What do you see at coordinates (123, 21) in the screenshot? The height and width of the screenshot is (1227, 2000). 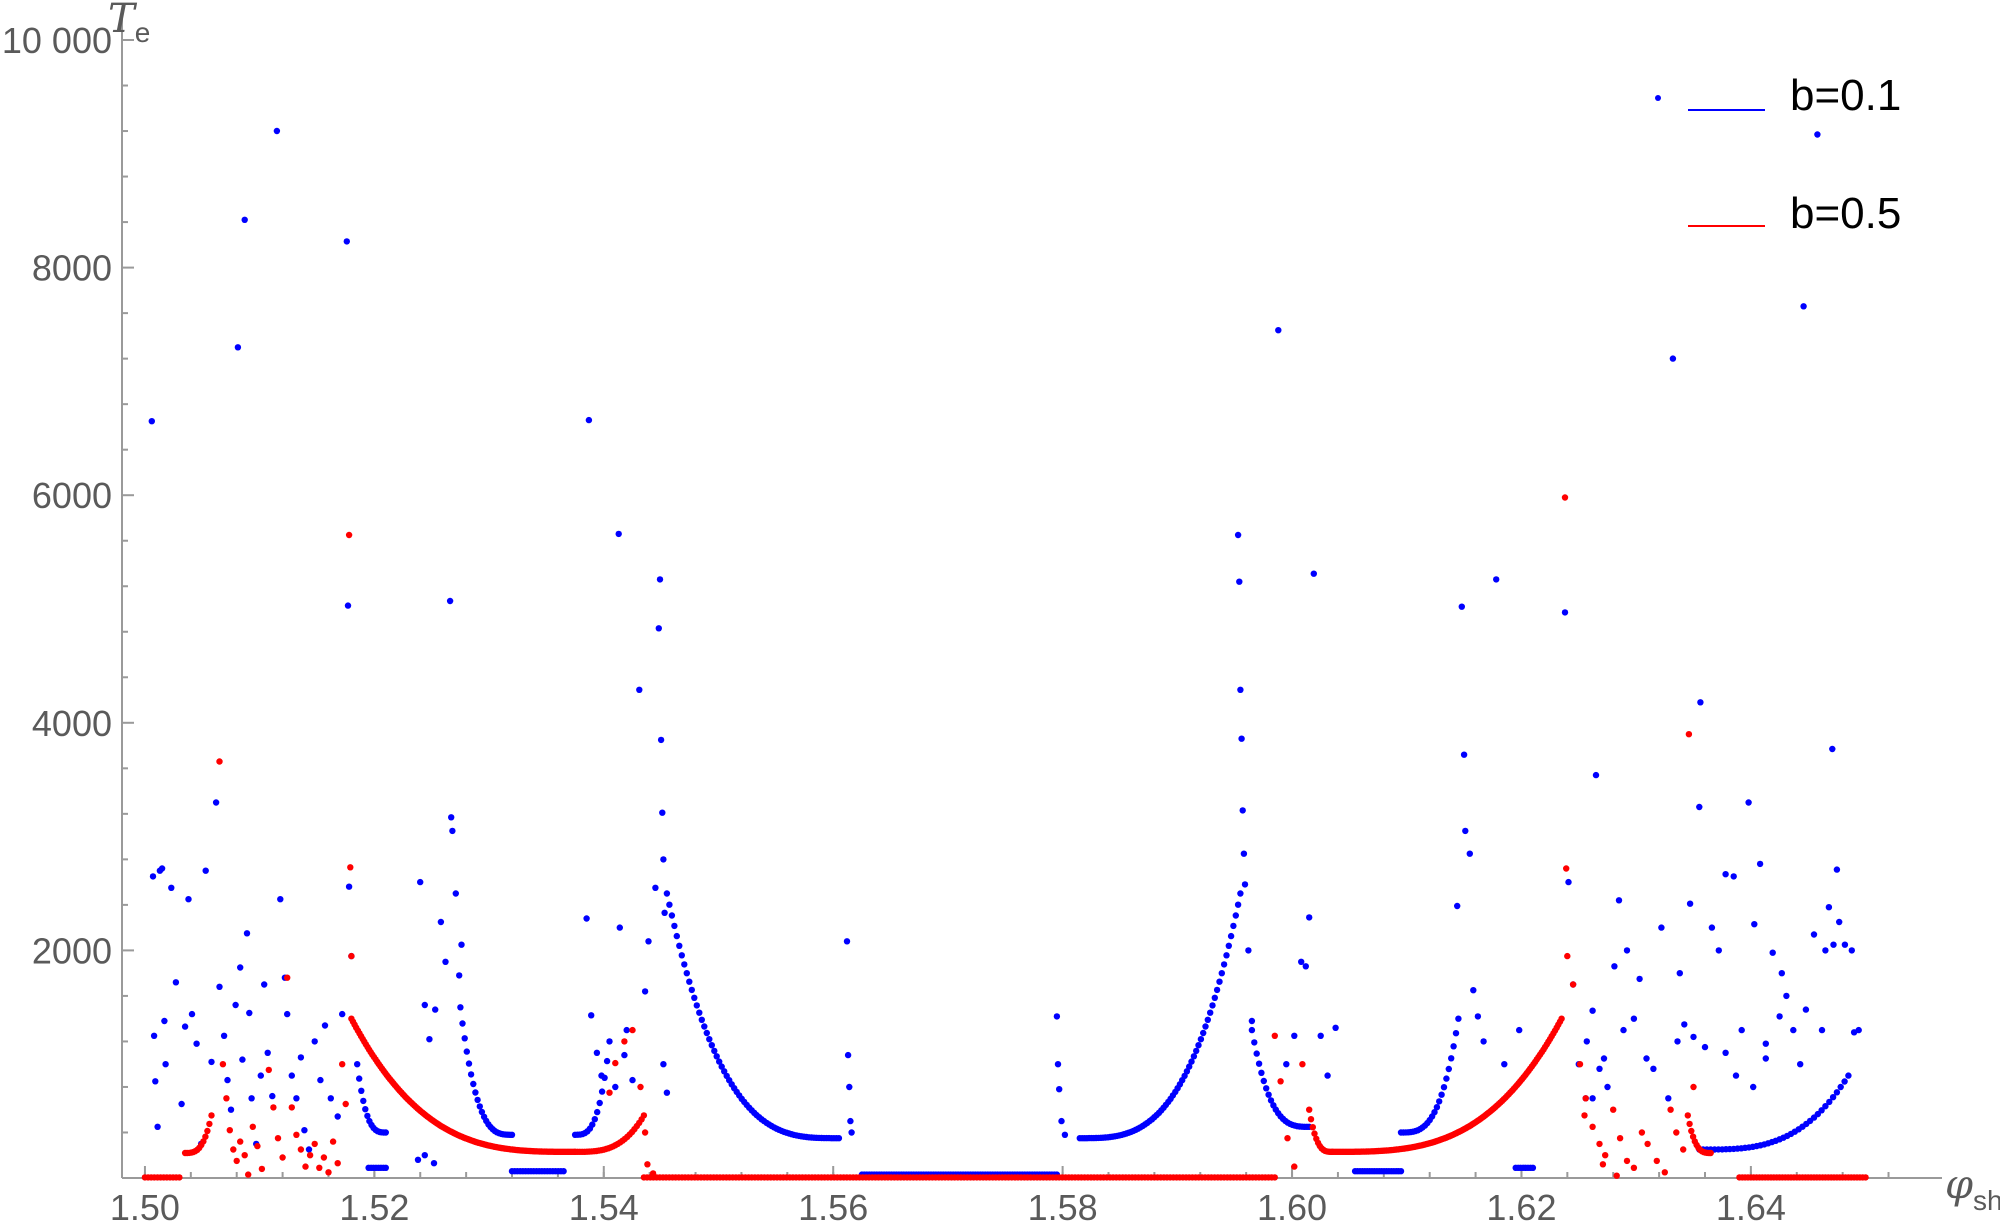 I see `y-axis-title-main: T` at bounding box center [123, 21].